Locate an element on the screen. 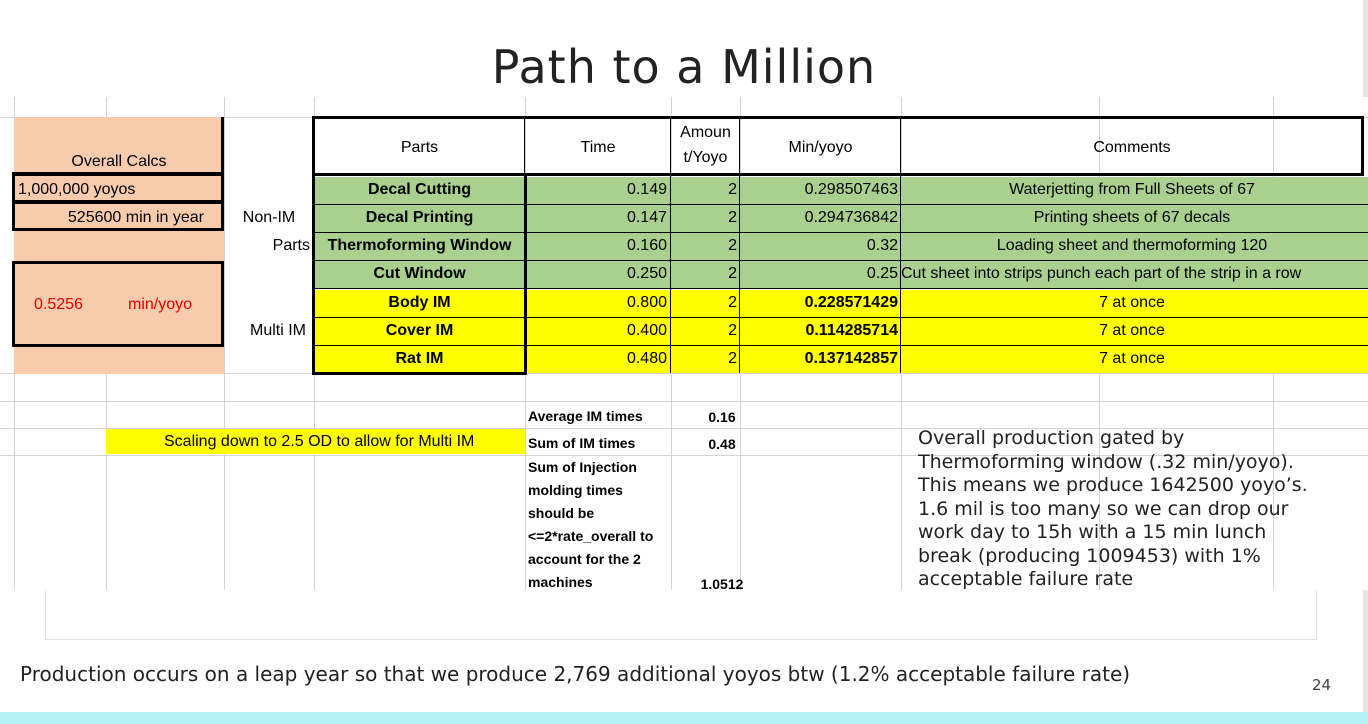 The image size is (1368, 724). row-min-yoyo: 0.137142857 is located at coordinates (851, 358).